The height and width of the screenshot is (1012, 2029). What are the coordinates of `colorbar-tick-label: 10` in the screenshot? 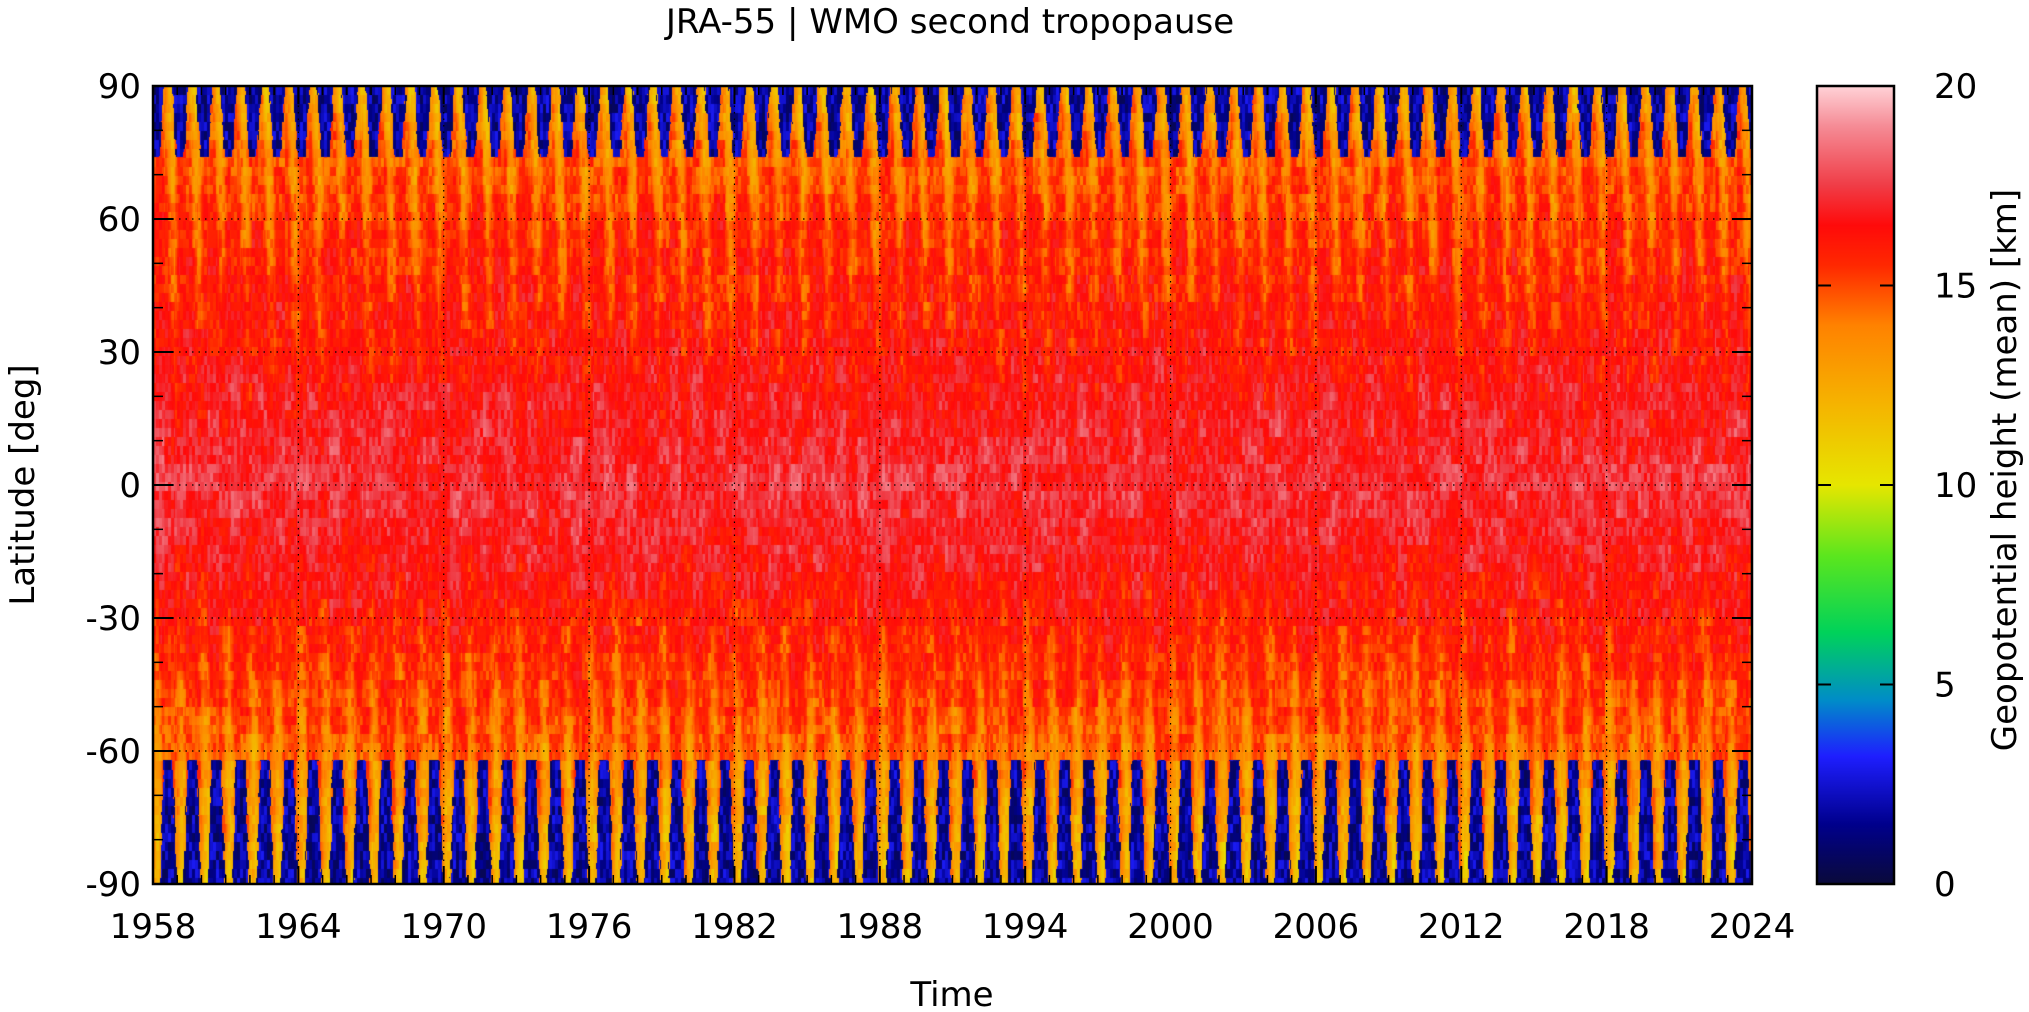 It's located at (1955, 486).